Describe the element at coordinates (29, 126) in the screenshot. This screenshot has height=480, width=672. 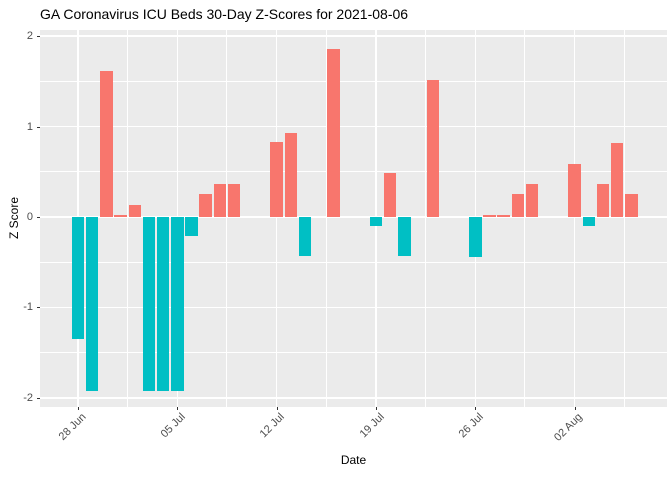
I see `y-tick-label: 1` at that location.